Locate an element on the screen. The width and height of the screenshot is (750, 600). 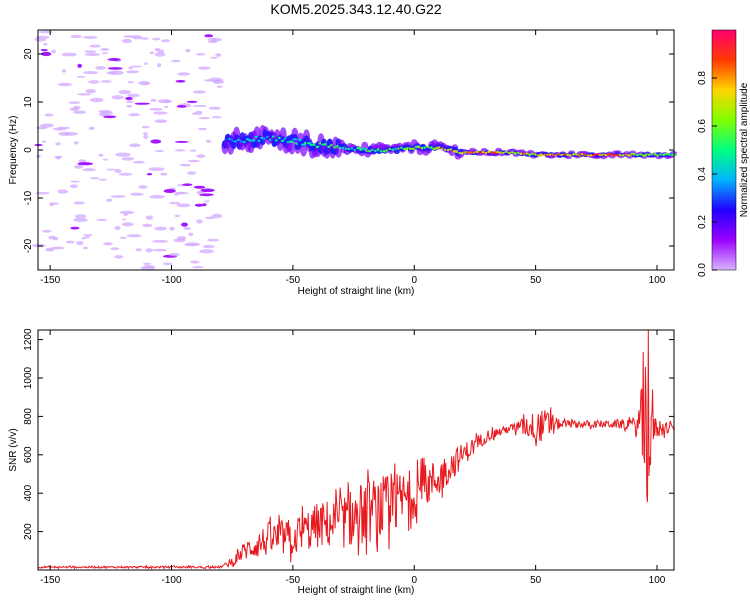
colorbar-tick-label: 0.2 is located at coordinates (702, 222).